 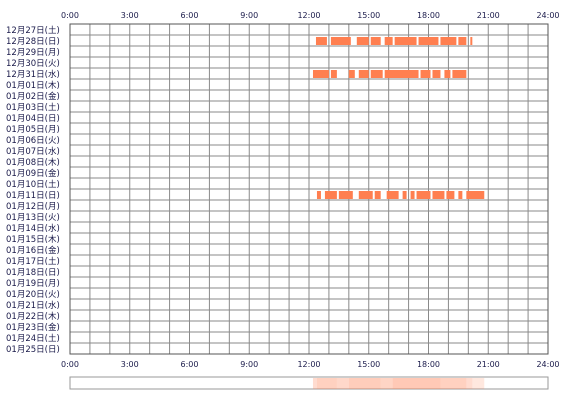 I want to click on x-tick-label-bottom: 0:00, so click(x=70, y=364).